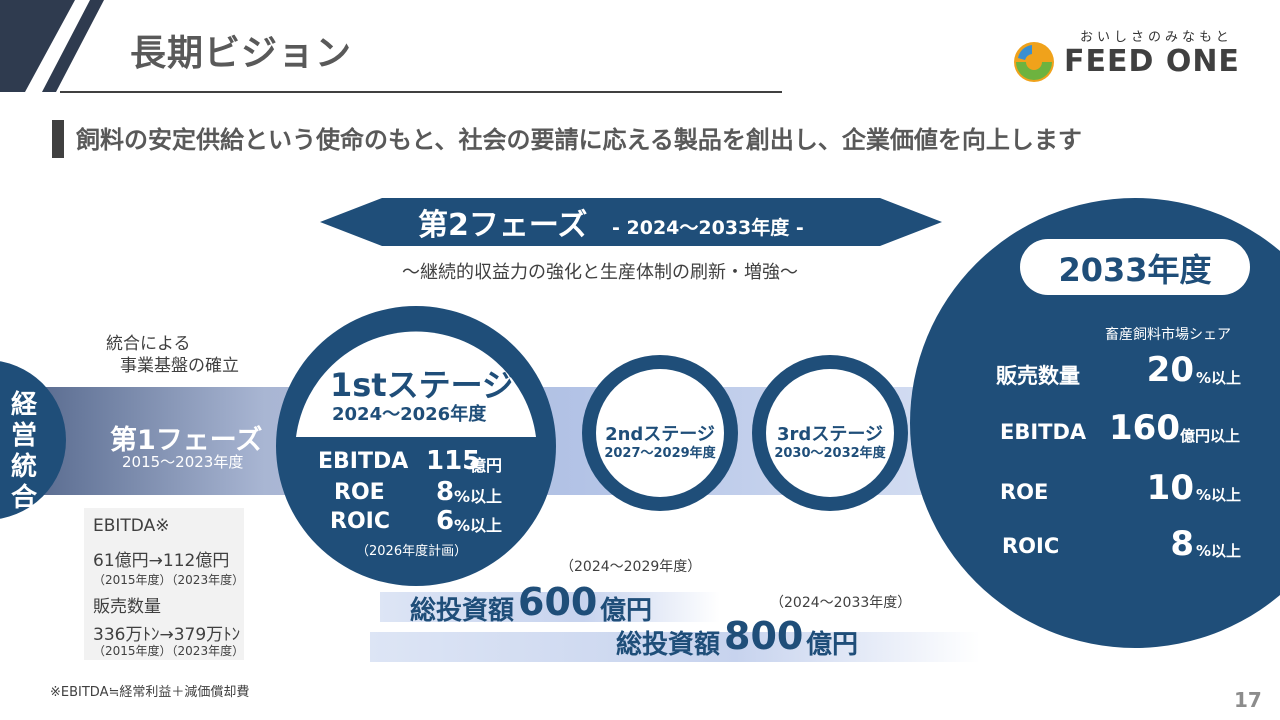 The height and width of the screenshot is (720, 1280). What do you see at coordinates (161, 561) in the screenshot?
I see `history-ebitda-values: 61億円→112億円` at bounding box center [161, 561].